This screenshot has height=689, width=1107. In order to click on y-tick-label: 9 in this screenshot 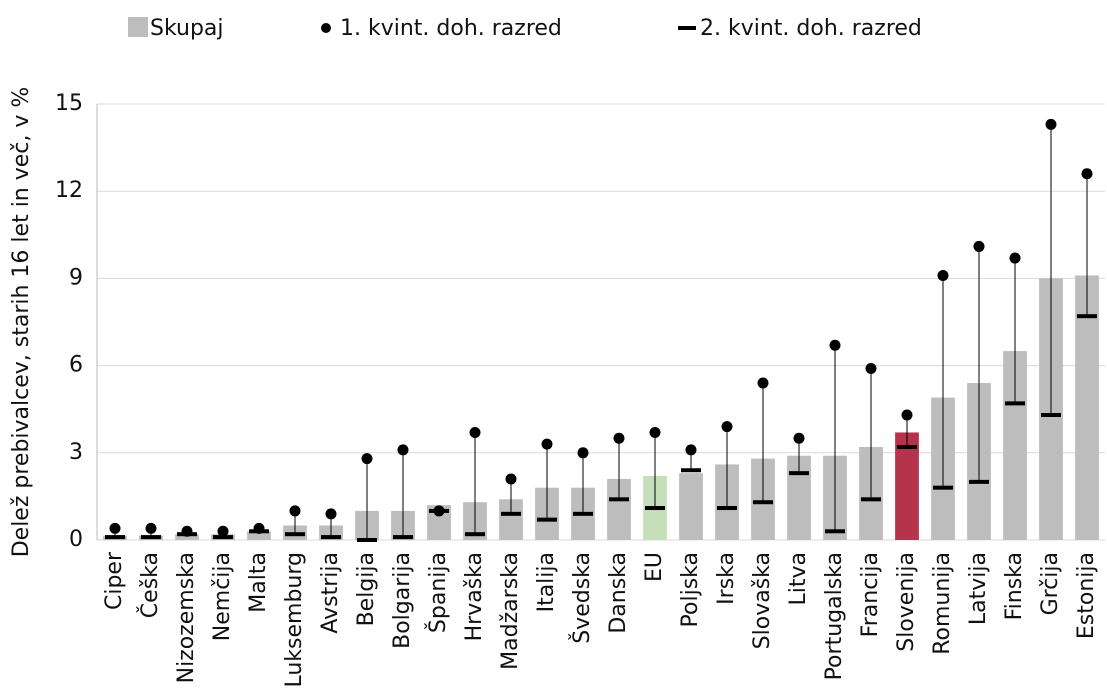, I will do `click(76, 277)`.